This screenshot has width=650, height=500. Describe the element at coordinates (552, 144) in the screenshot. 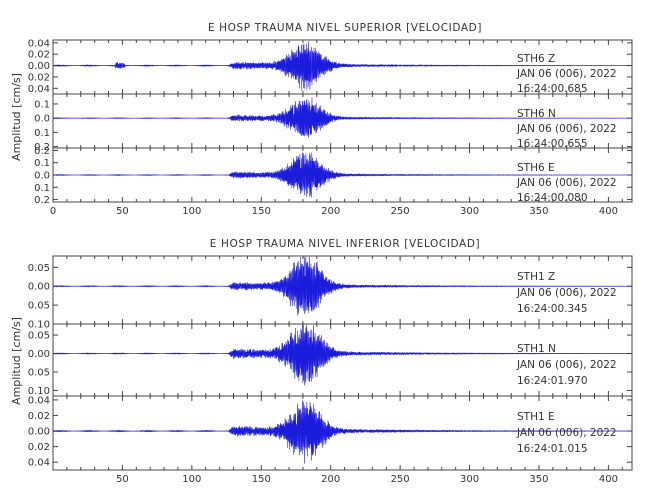

I see `time-label: 16:24:00.655` at that location.